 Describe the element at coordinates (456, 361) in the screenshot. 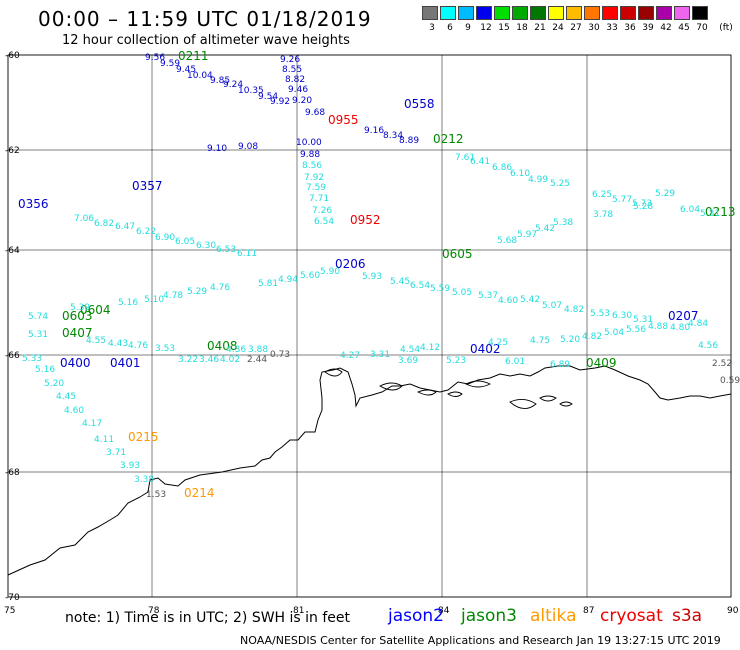

I see `wave-height-value: 5.23` at that location.